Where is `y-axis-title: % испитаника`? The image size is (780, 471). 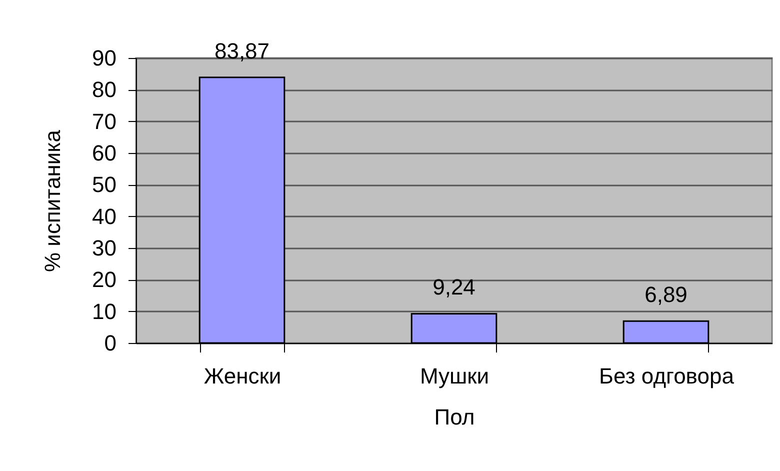
y-axis-title: % испитаника is located at coordinates (53, 200).